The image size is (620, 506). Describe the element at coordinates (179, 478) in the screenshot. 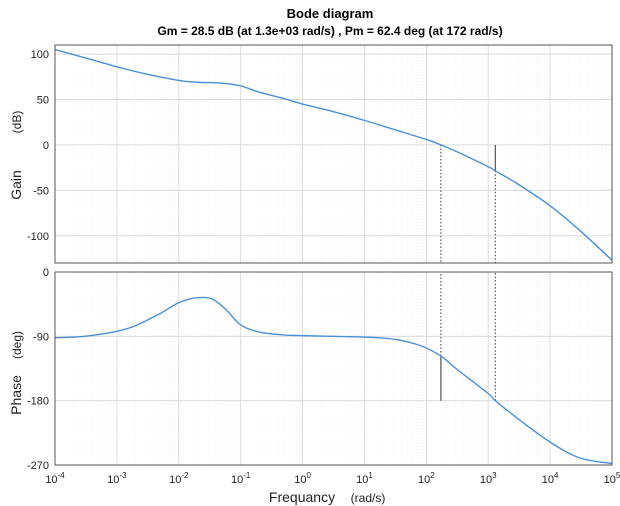

I see `phase-xtick-label: 10⁻²` at that location.